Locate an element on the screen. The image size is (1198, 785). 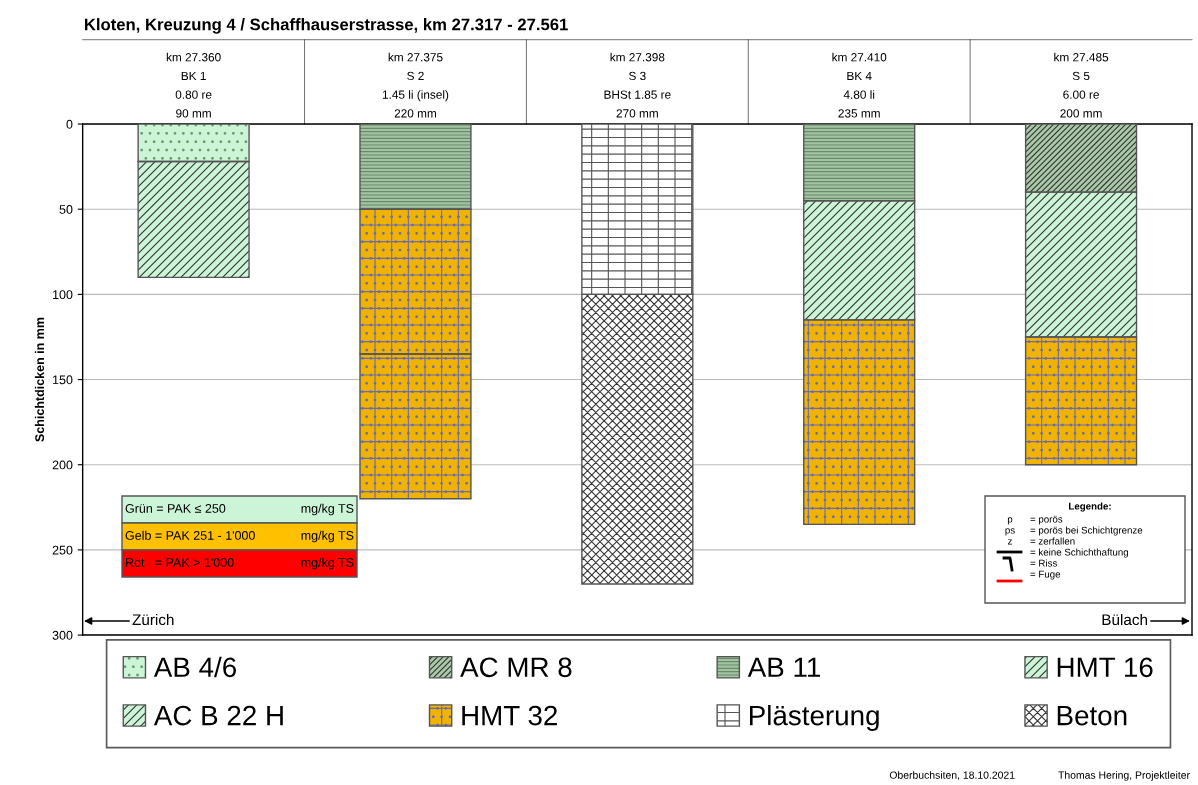
x-tick-label: km 27.375 S 2 1.45 li (insel) 220 mm is located at coordinates (415, 85).